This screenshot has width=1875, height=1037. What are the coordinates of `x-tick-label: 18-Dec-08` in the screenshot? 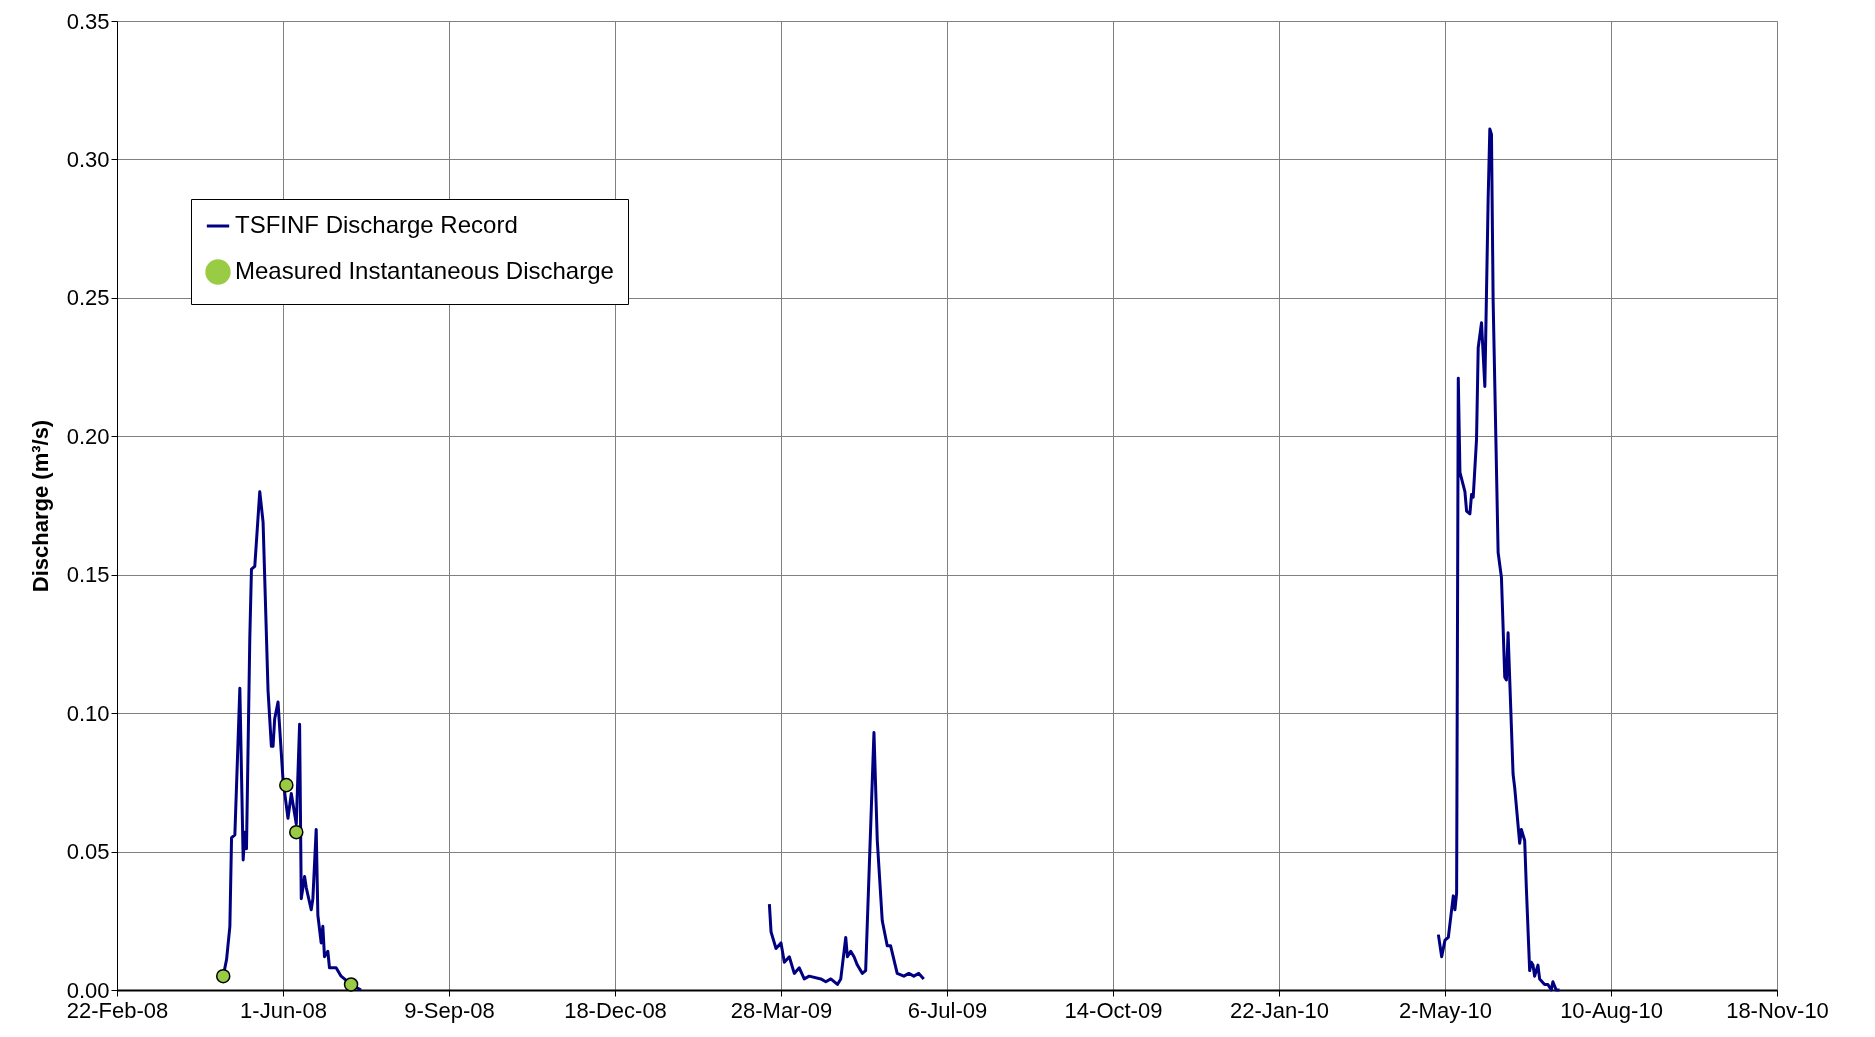 It's located at (615, 1010).